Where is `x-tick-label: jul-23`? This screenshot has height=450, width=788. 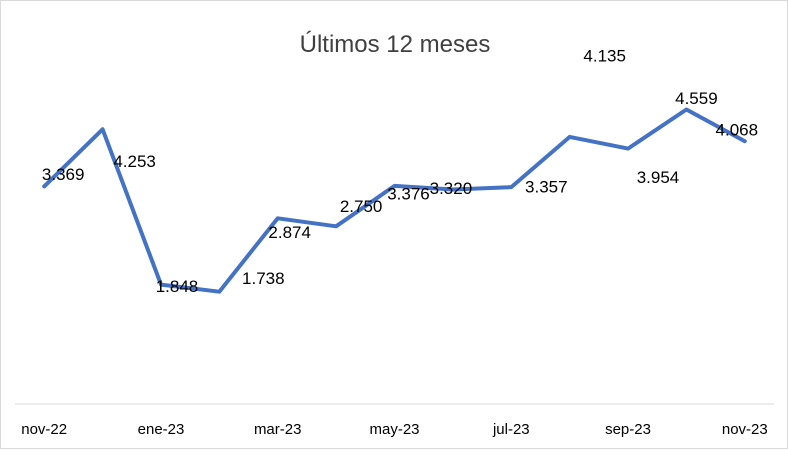 x-tick-label: jul-23 is located at coordinates (511, 429).